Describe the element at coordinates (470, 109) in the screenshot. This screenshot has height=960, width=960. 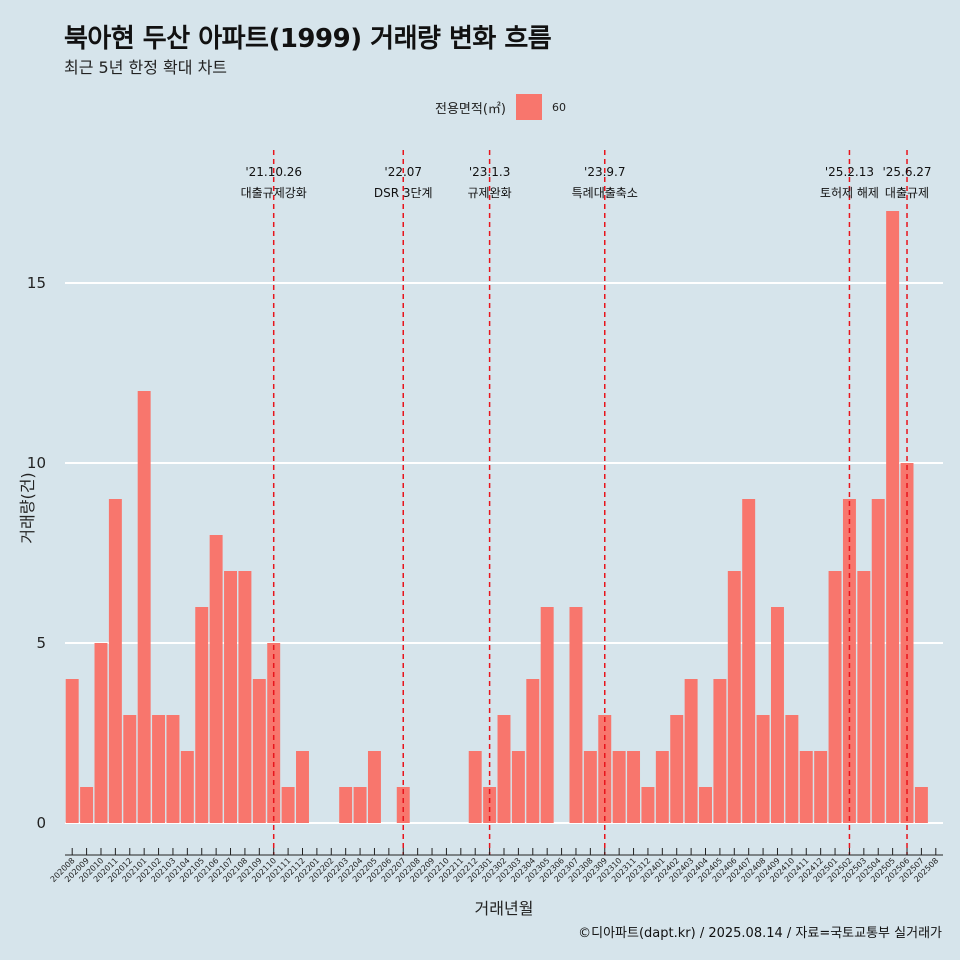
I see `legend-title: 전용면적(㎡)` at that location.